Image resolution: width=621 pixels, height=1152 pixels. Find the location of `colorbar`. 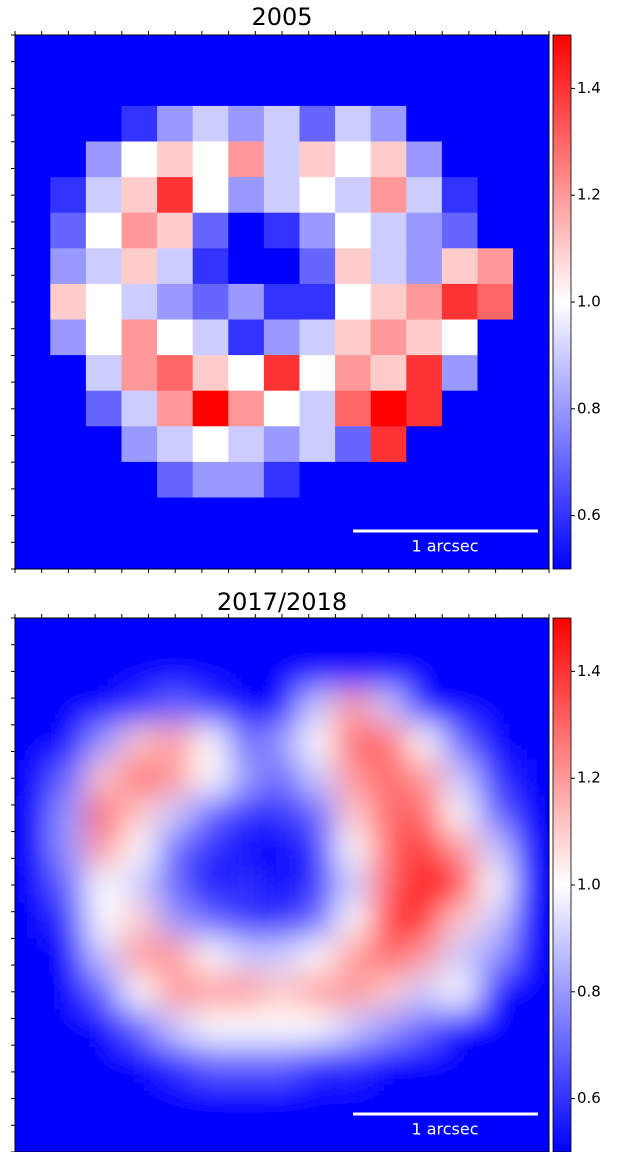

colorbar is located at coordinates (562, 884).